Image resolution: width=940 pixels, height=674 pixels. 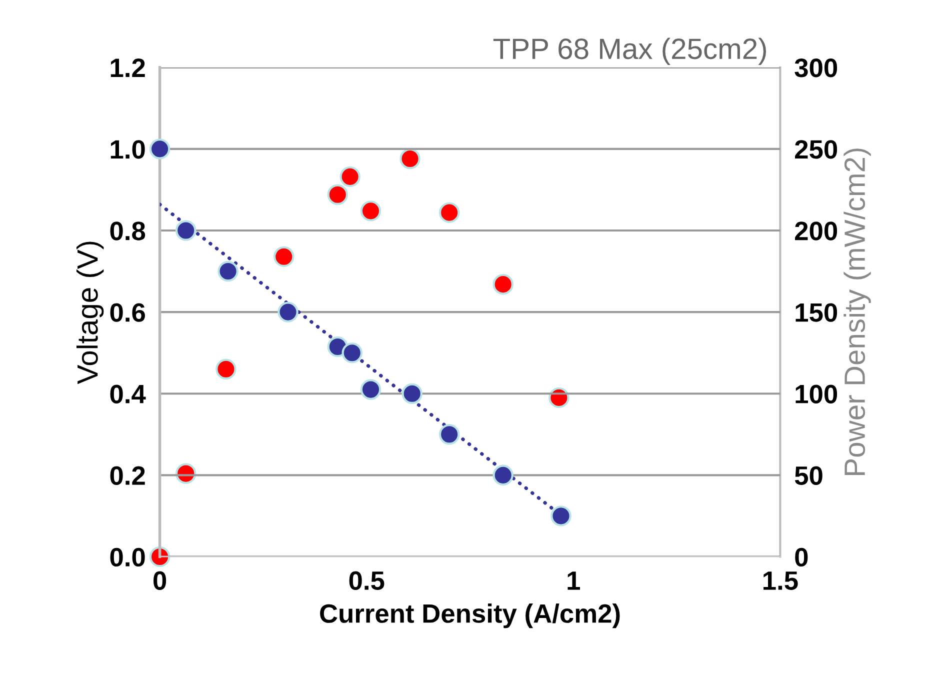 What do you see at coordinates (127, 475) in the screenshot?
I see `y-tick-label: 0.2` at bounding box center [127, 475].